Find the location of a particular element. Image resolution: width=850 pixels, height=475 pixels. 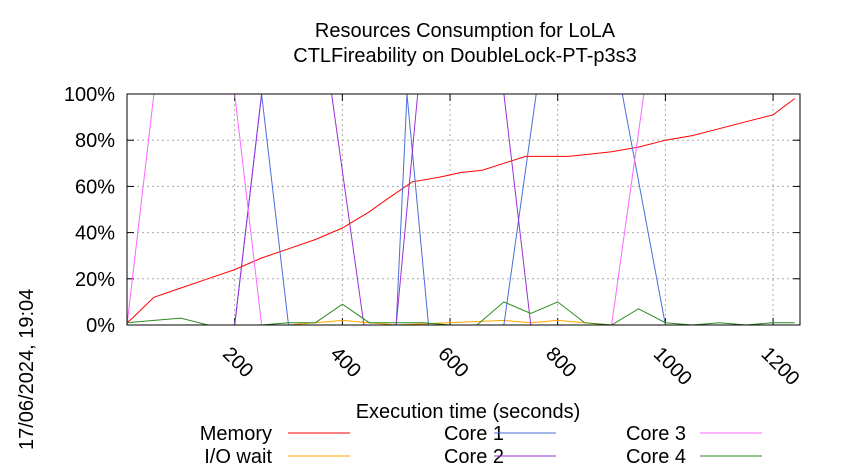

y-tick-label: 40% is located at coordinates (95, 234).